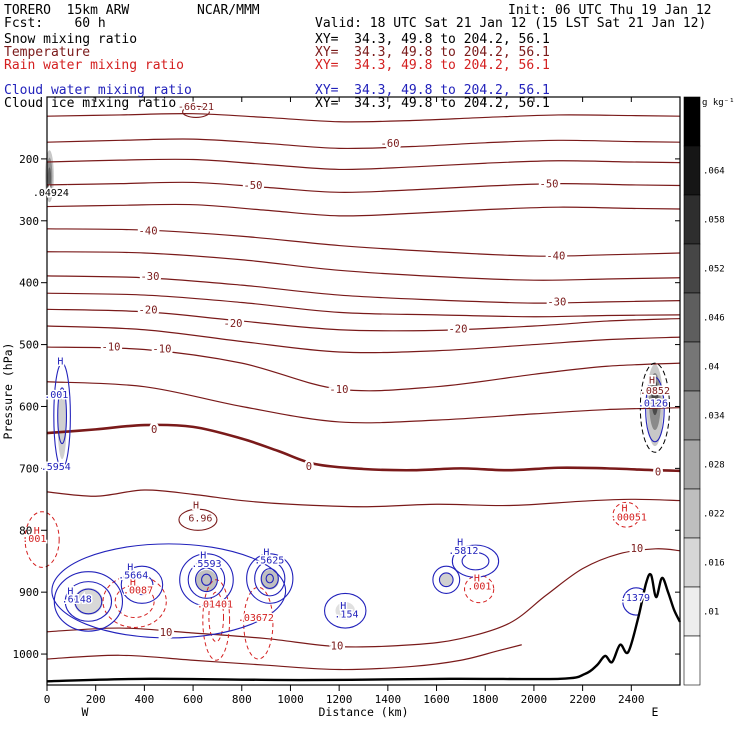 This screenshot has width=740, height=740. What do you see at coordinates (714, 466) in the screenshot?
I see `svg-text: .028` at bounding box center [714, 466].